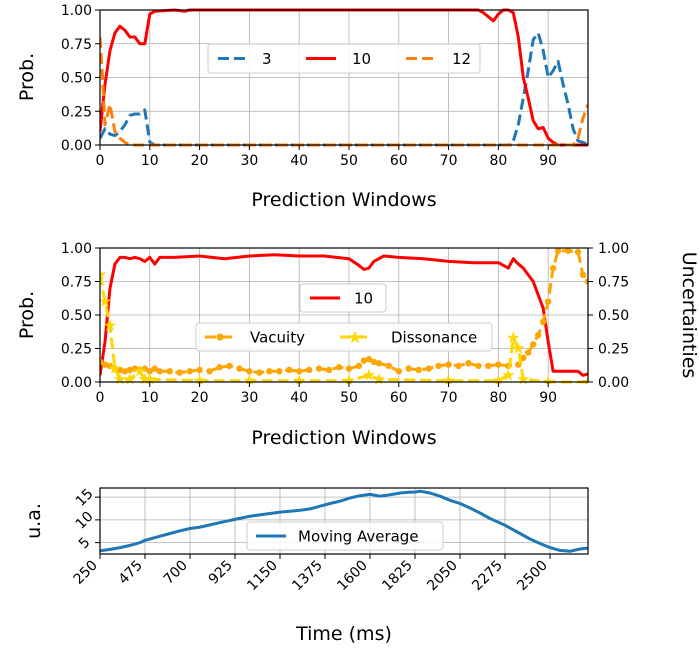 The height and width of the screenshot is (650, 699). Describe the element at coordinates (349, 161) in the screenshot. I see `x-tick-label: 50` at that location.